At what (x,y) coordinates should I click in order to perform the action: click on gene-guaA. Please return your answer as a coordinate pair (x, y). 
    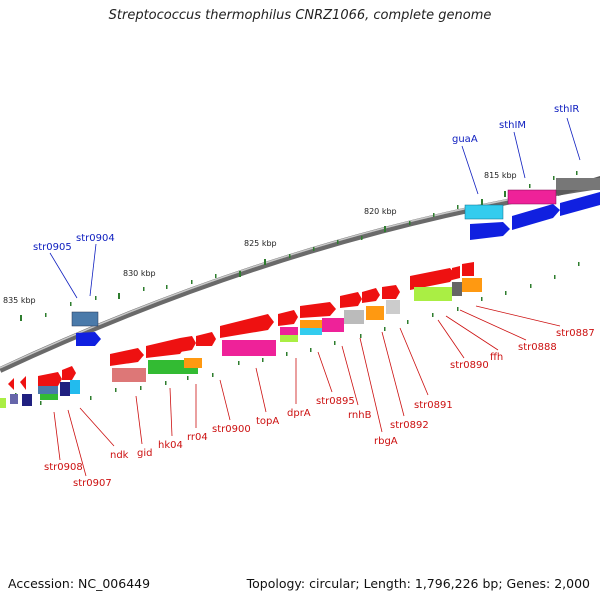
    Looking at the image, I should click on (484, 212).